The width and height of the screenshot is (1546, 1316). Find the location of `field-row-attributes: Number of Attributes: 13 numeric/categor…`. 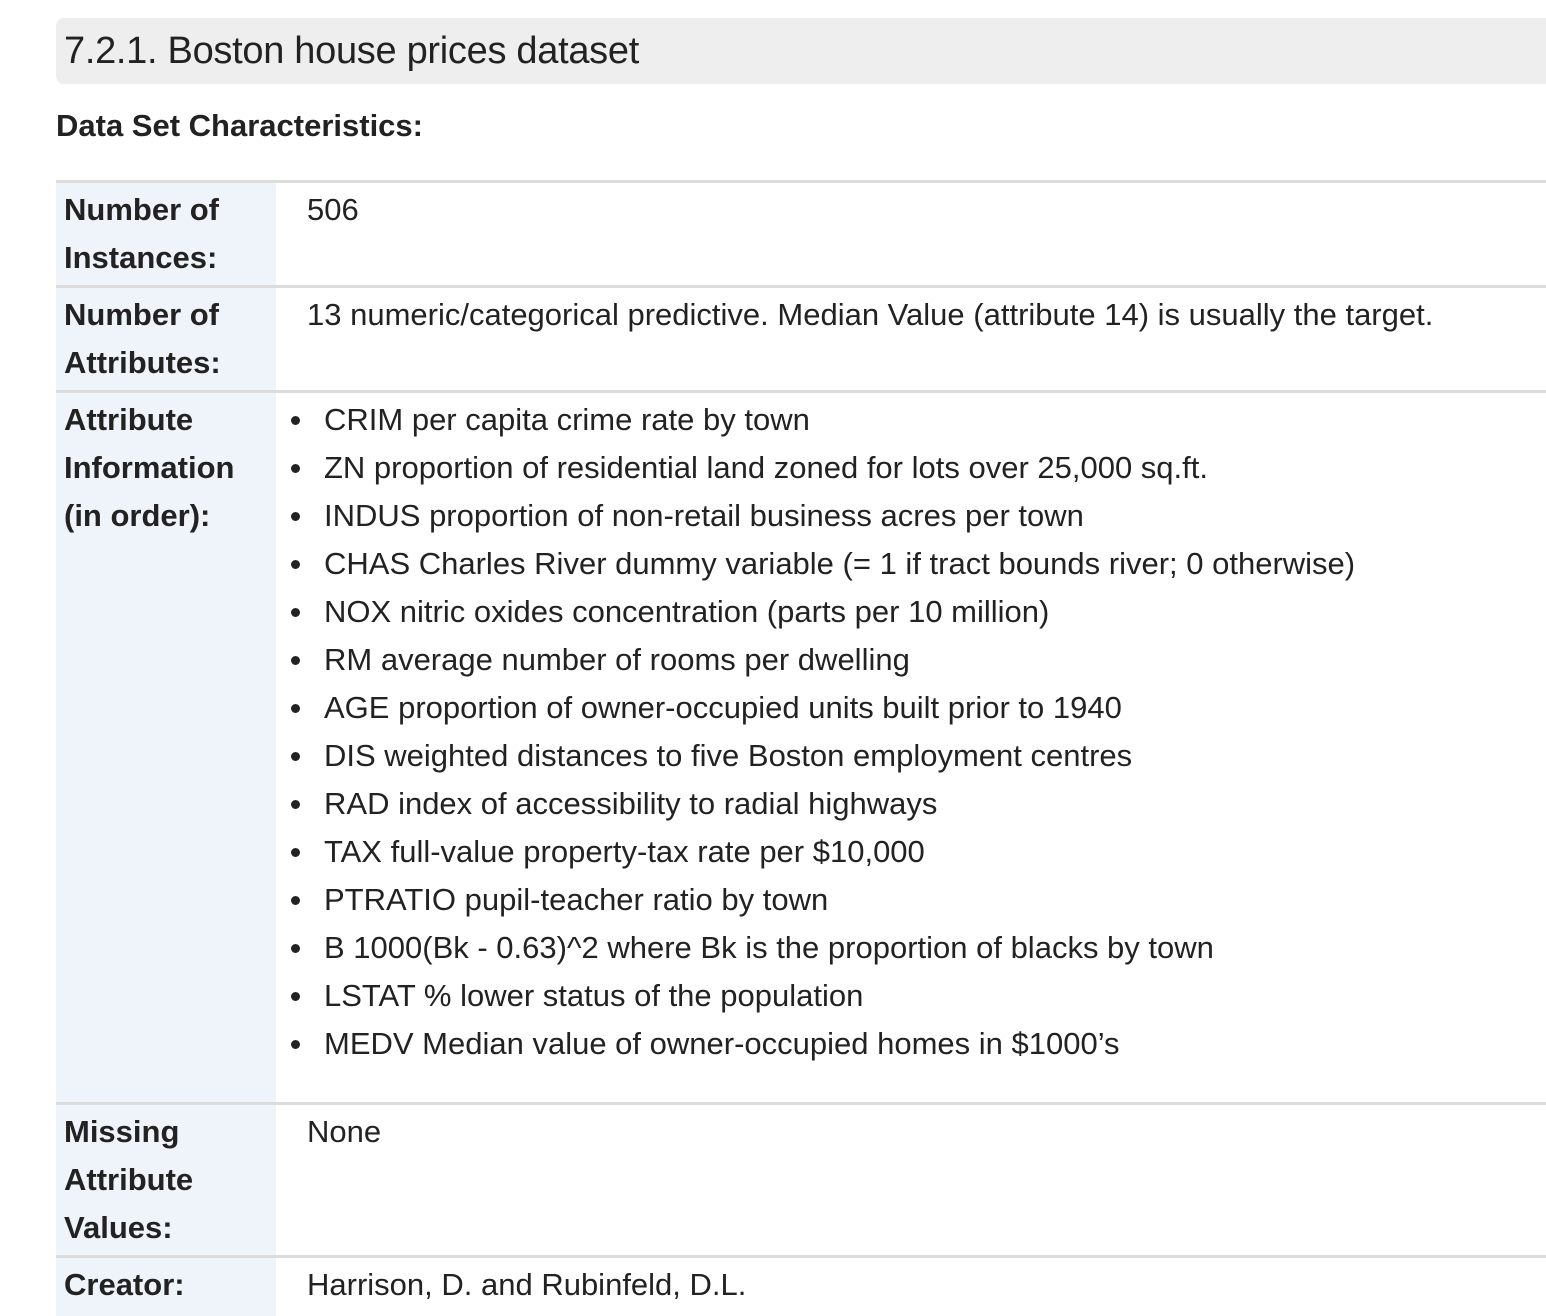

field-row-attributes: Number of Attributes: 13 numeric/categor… is located at coordinates (801, 339).